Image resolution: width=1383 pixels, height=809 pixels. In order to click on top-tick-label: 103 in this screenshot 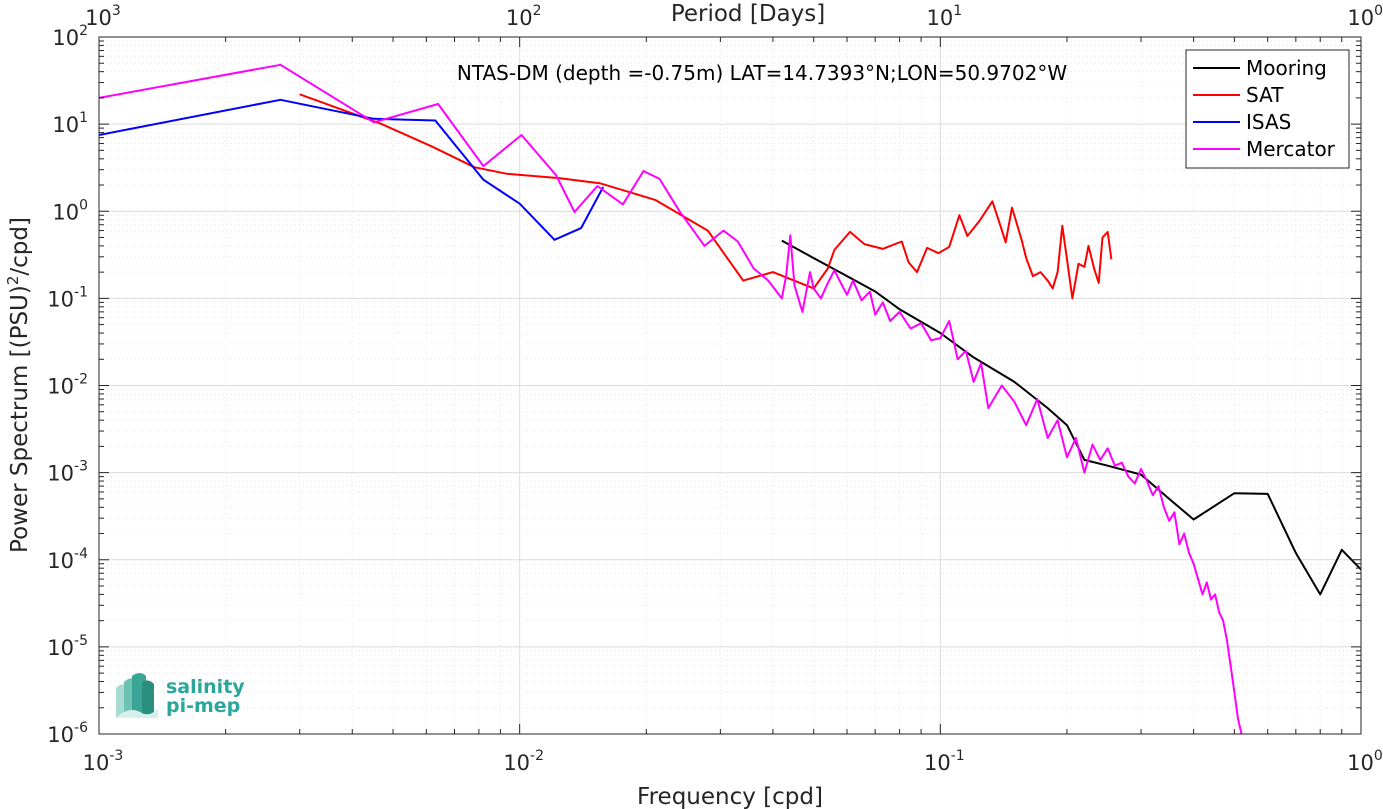, I will do `click(103, 16)`.